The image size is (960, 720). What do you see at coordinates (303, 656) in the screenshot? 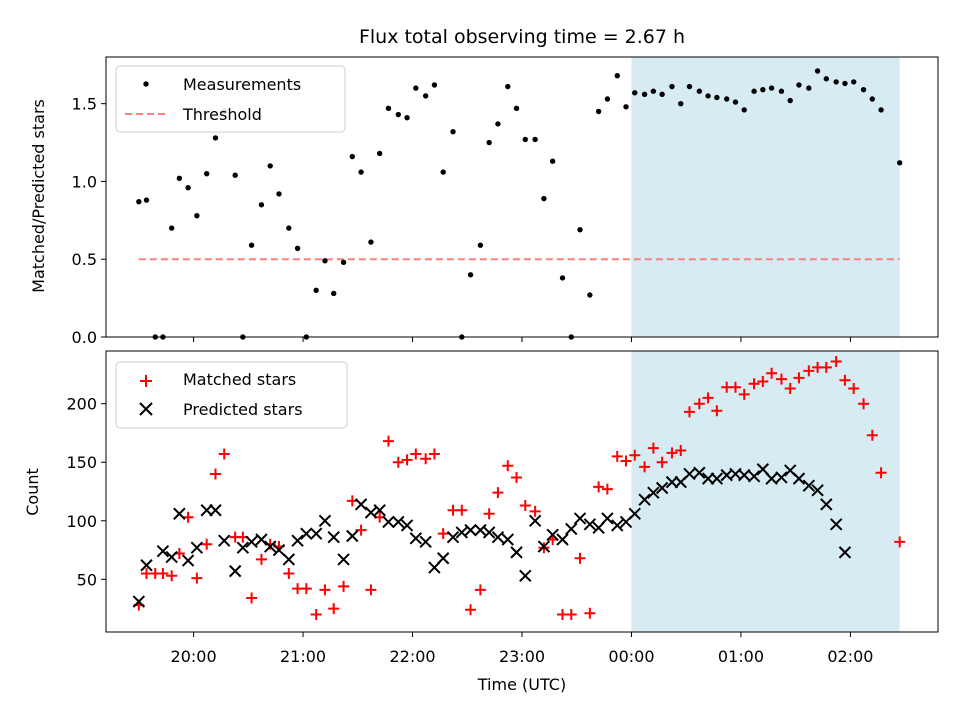
I see `x-tick-label: 21:00` at bounding box center [303, 656].